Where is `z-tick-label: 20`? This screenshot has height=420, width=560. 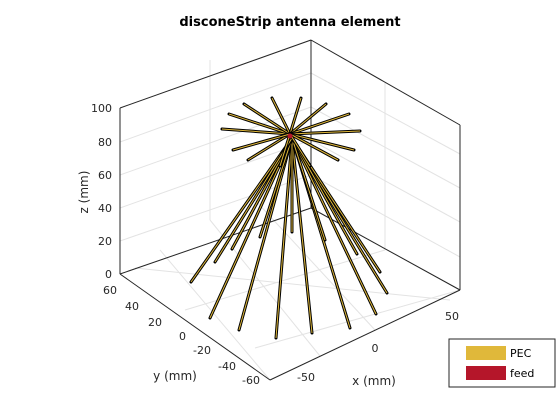 z-tick-label: 20 is located at coordinates (105, 241).